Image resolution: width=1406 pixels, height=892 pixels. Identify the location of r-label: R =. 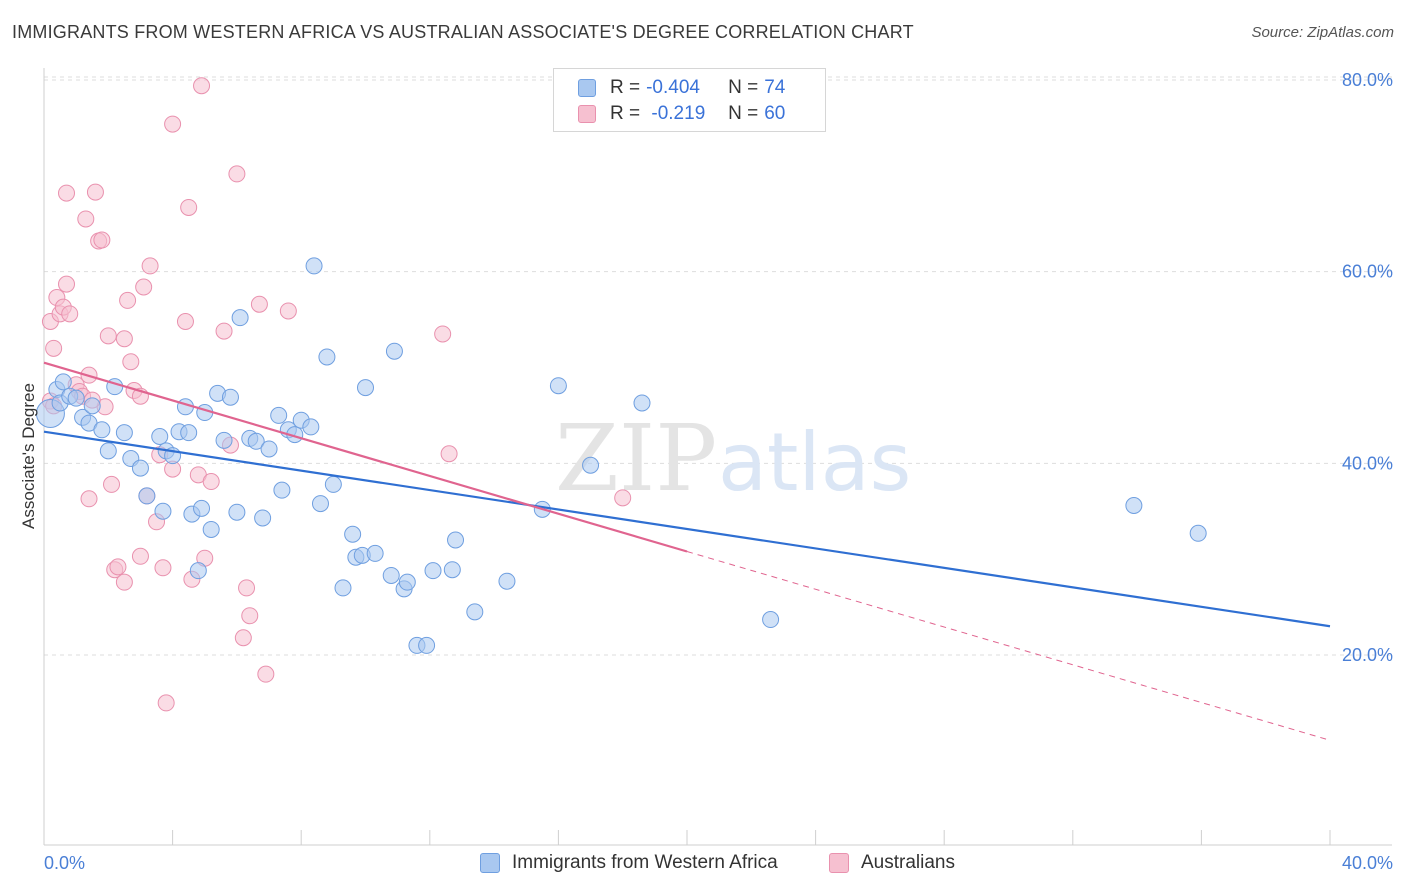
(625, 87).